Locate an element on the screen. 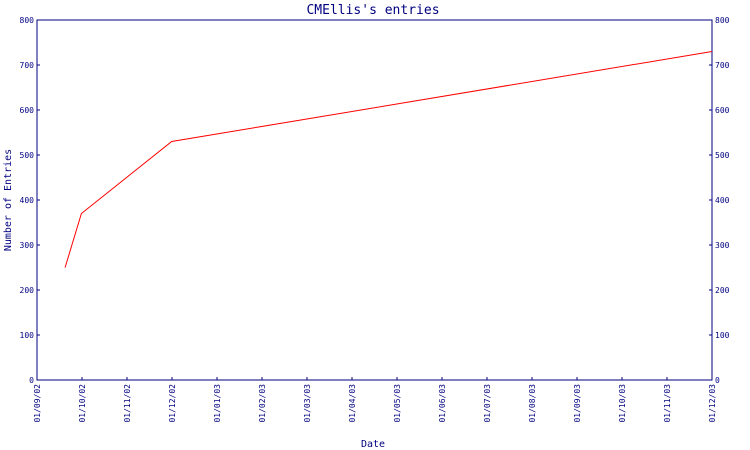 The height and width of the screenshot is (450, 750). x-tick-label: 01/08/03 is located at coordinates (532, 403).